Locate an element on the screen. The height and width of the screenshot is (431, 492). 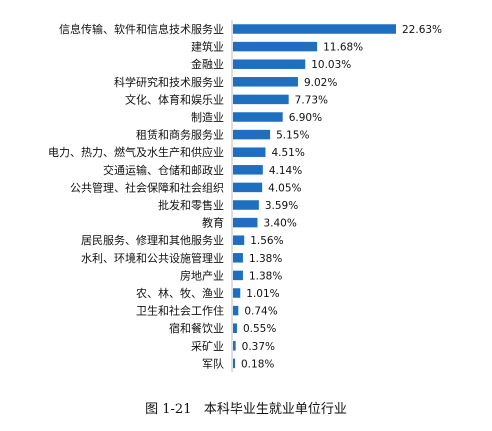
value-label-13: 1.38% is located at coordinates (265, 259).